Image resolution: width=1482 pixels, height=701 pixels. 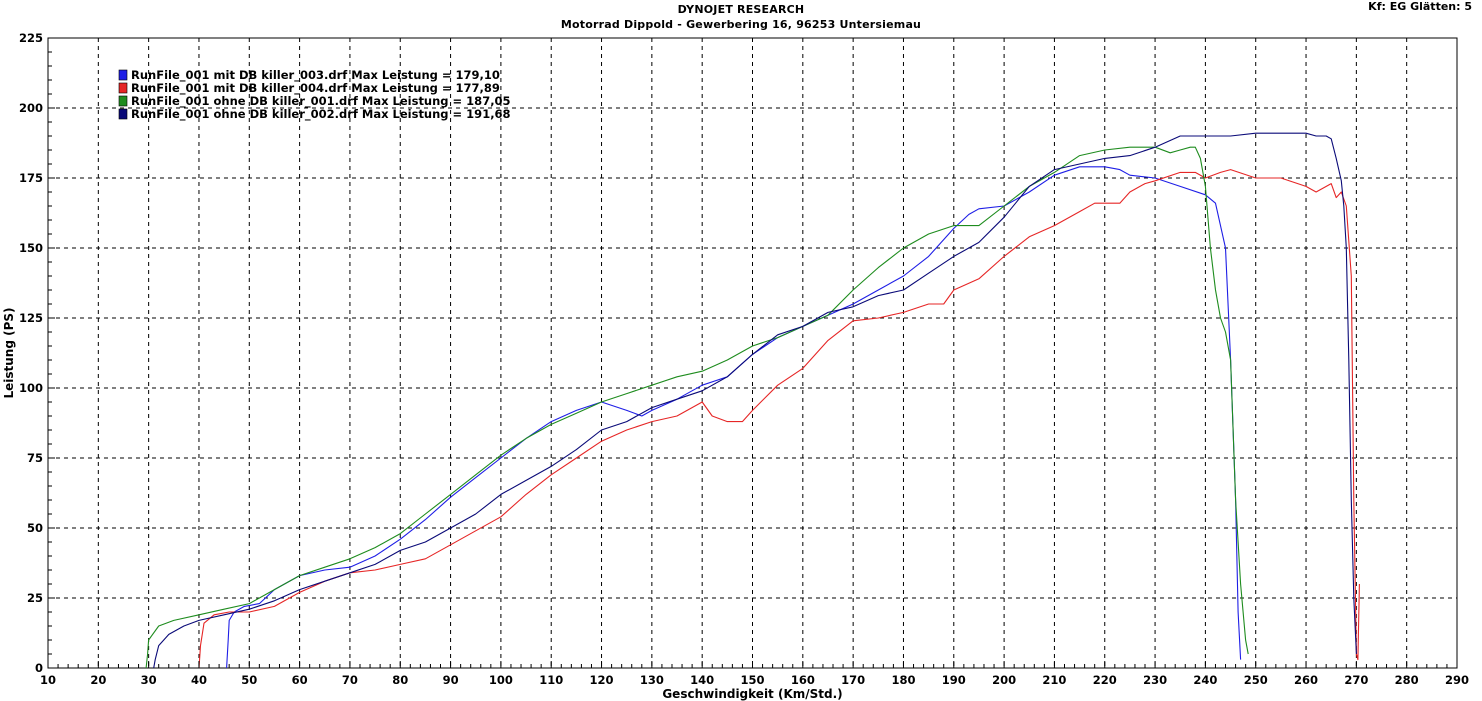 What do you see at coordinates (48, 680) in the screenshot?
I see `x-tick-label-10: 10` at bounding box center [48, 680].